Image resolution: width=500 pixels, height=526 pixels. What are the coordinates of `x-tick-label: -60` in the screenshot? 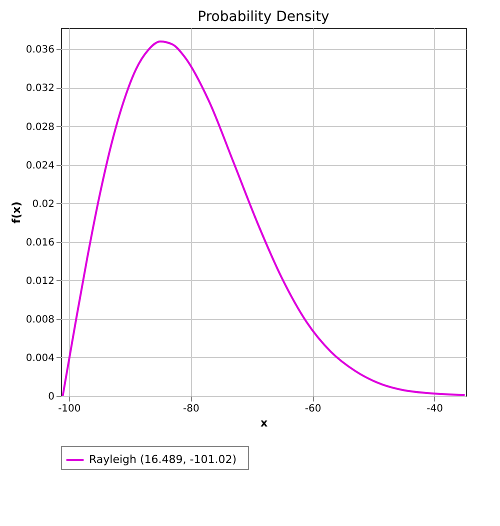 It's located at (313, 409).